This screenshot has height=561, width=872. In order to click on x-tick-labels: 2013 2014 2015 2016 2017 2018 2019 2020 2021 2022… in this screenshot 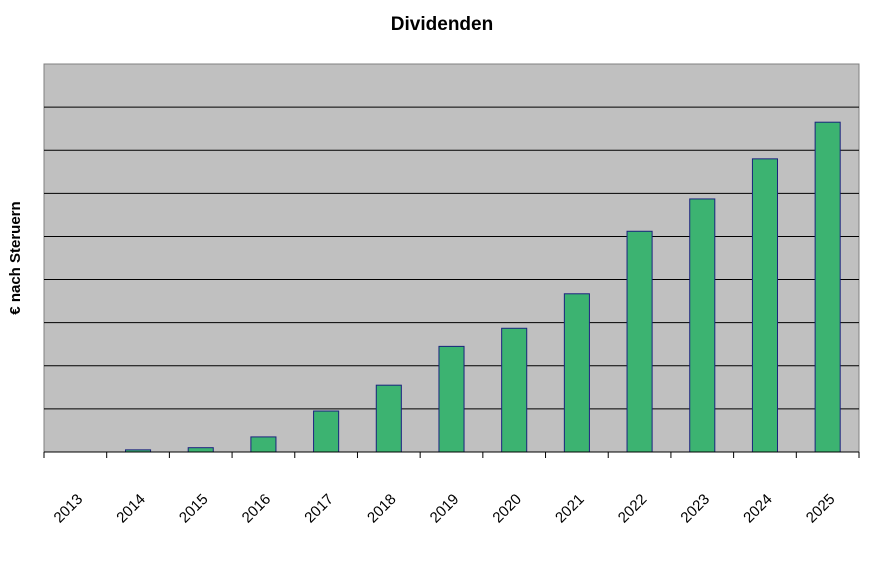, I will do `click(445, 509)`.